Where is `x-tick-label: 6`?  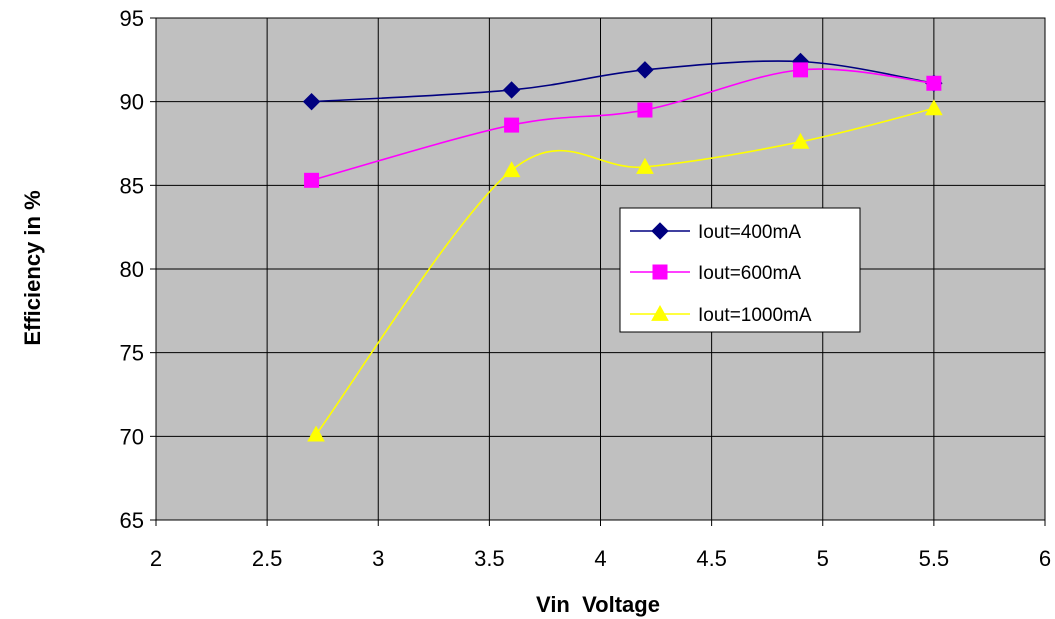 x-tick-label: 6 is located at coordinates (1045, 558).